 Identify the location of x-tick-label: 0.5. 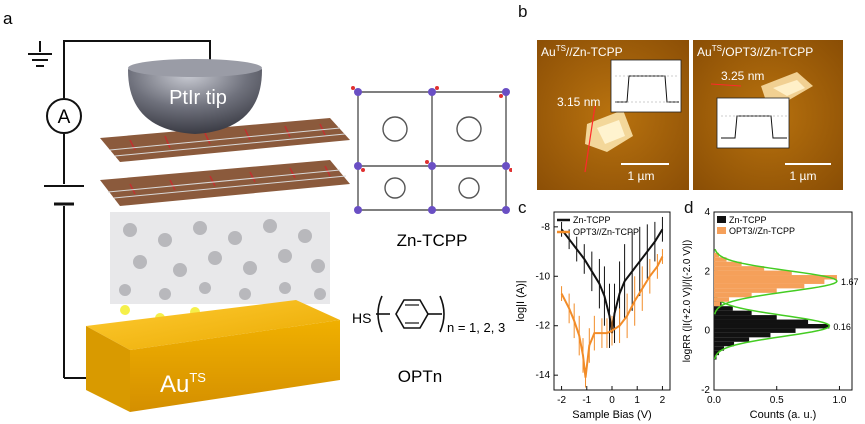
(777, 400).